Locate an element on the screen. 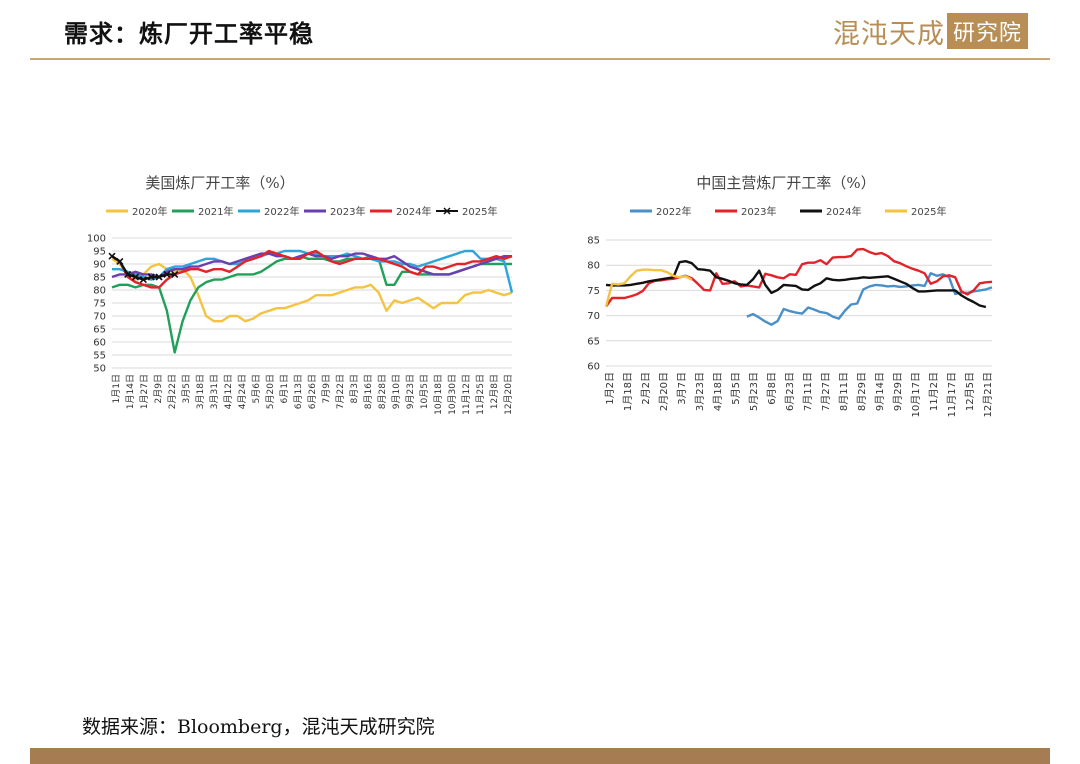 The height and width of the screenshot is (764, 1080). x-tick-label: 4月18日 is located at coordinates (718, 391).